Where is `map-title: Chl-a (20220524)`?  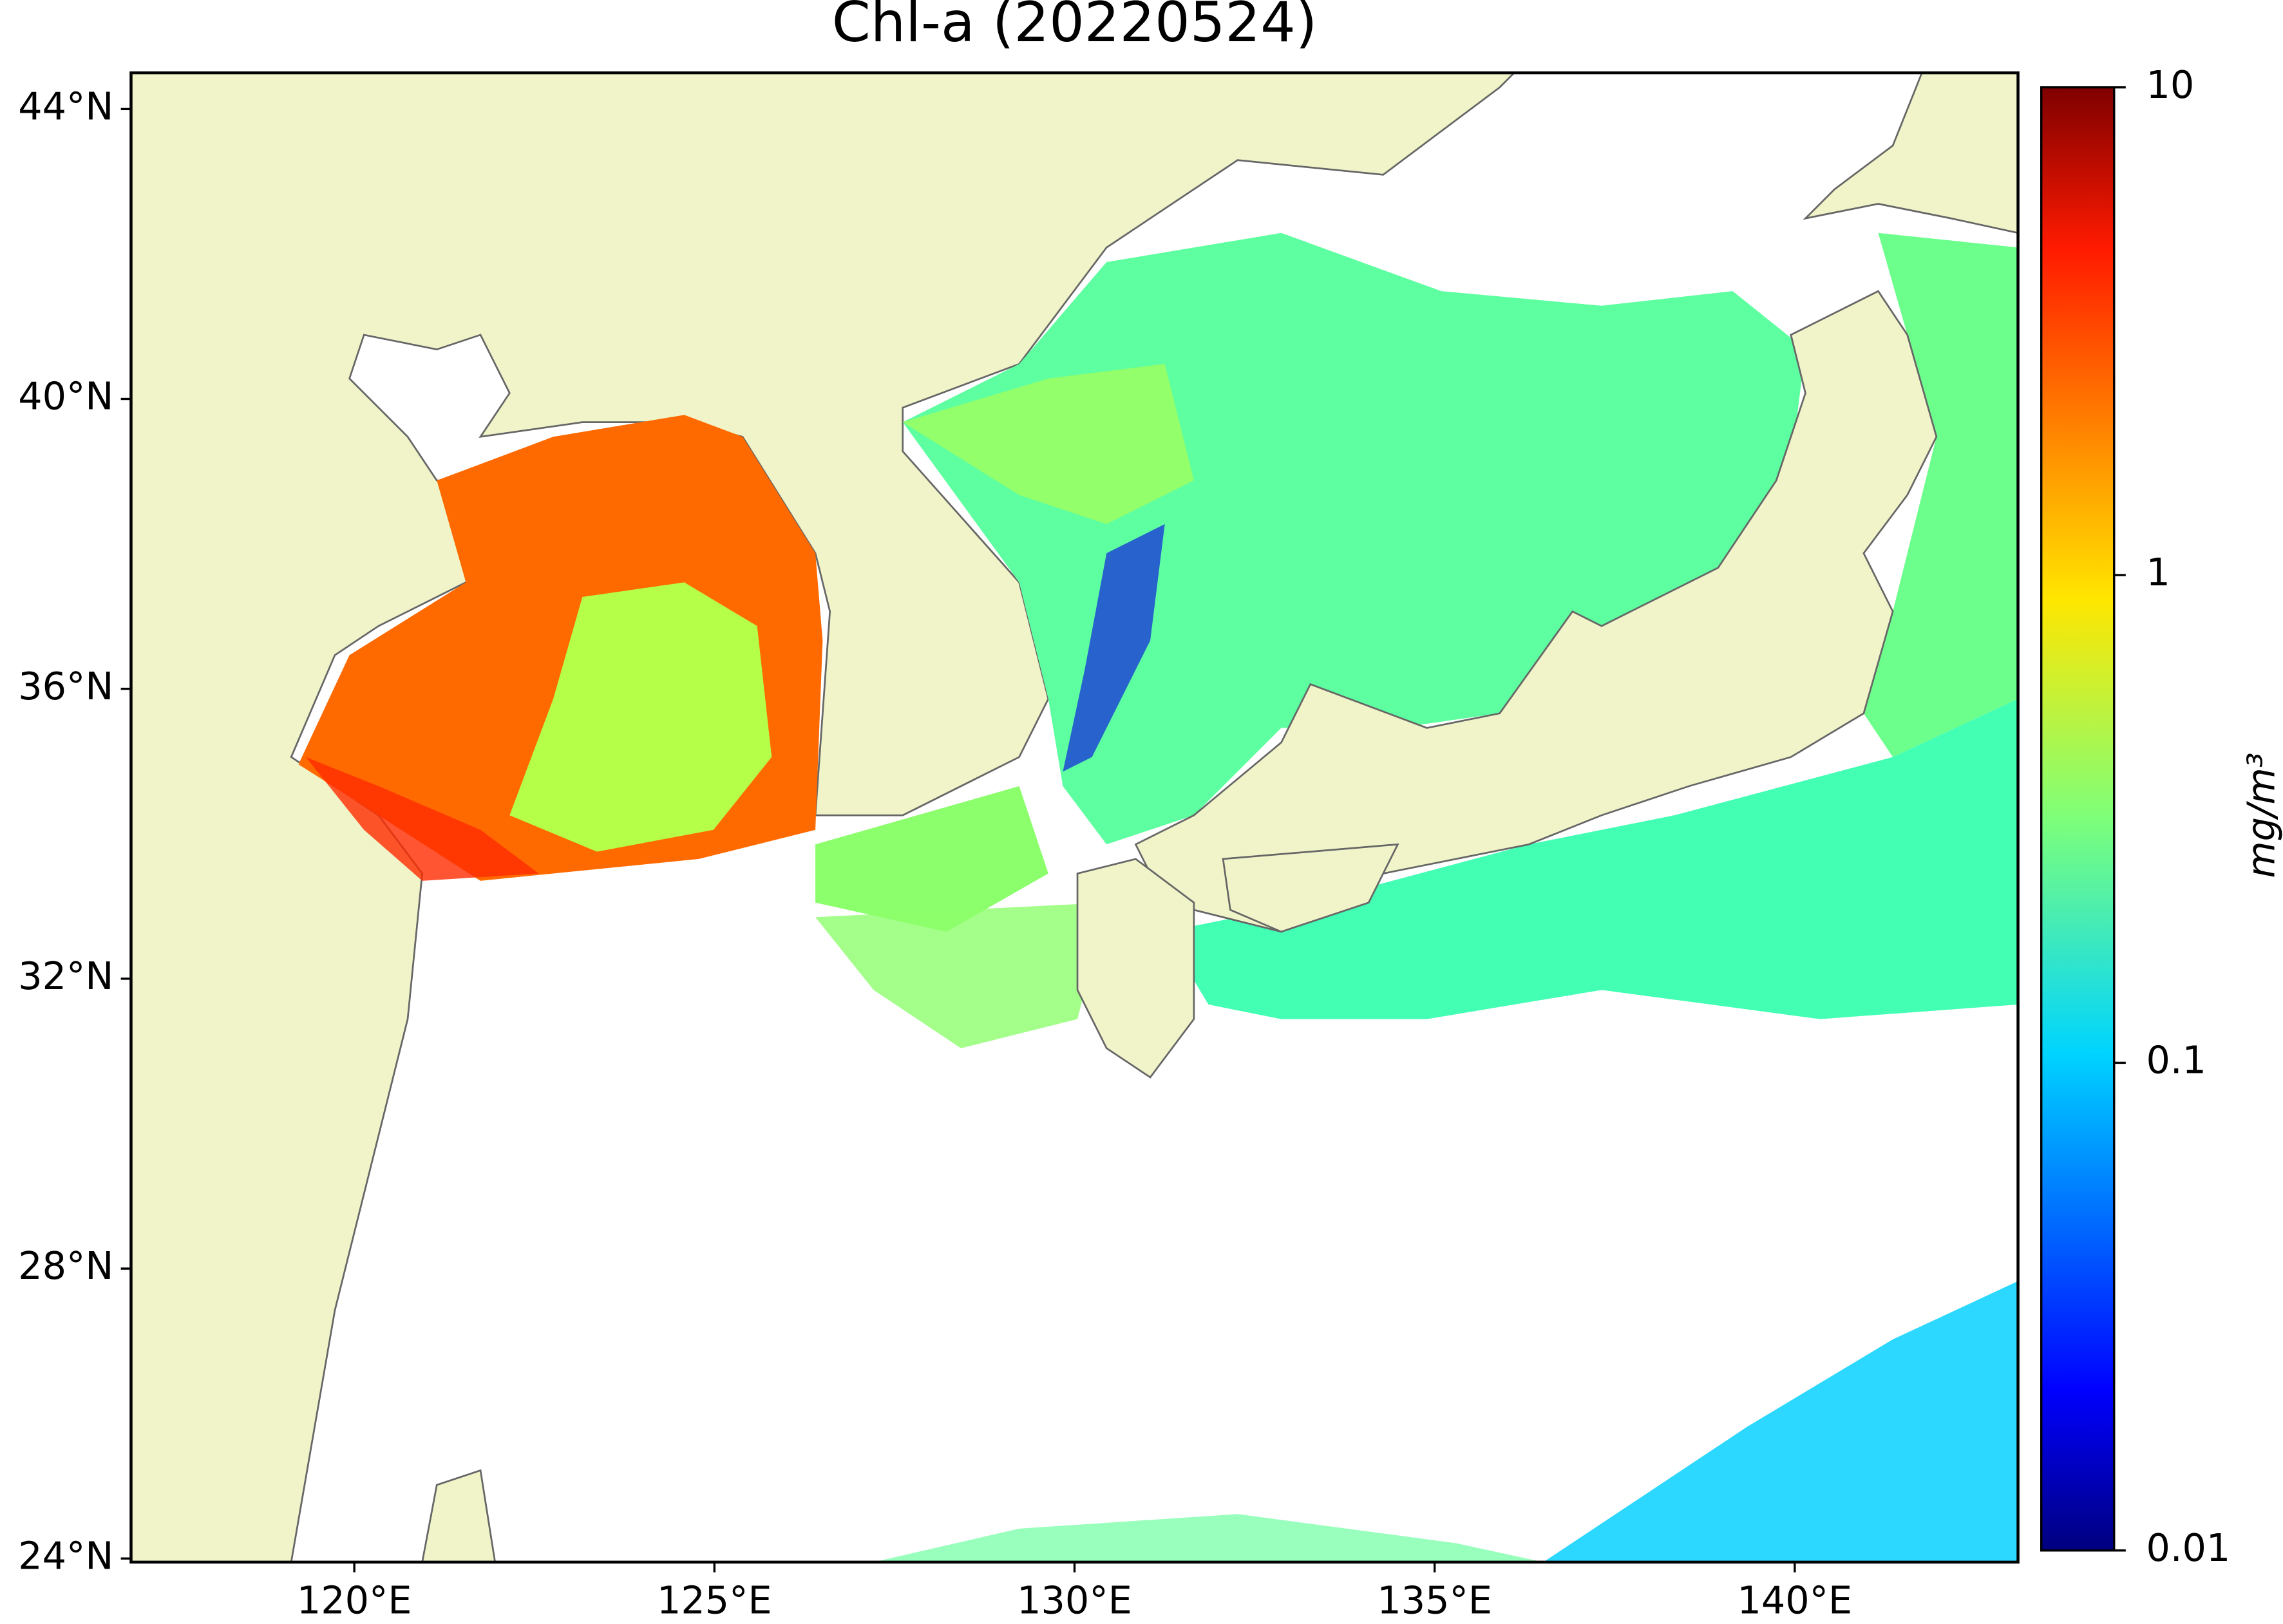 map-title: Chl-a (20220524) is located at coordinates (1075, 27).